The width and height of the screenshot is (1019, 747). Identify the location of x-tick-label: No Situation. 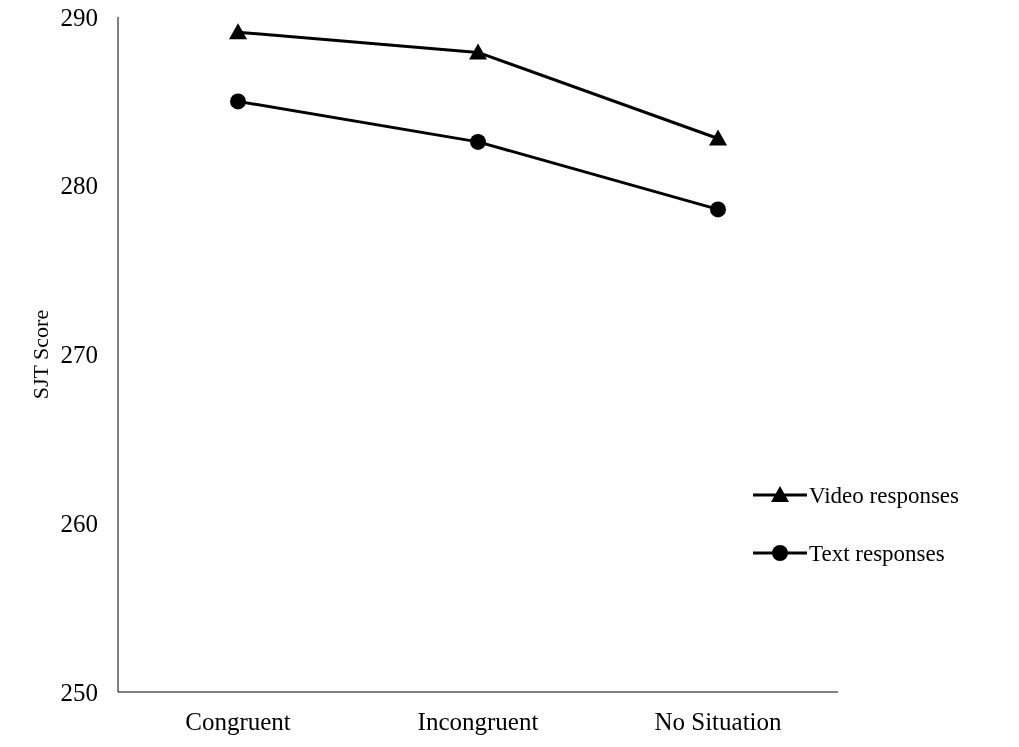
(718, 721).